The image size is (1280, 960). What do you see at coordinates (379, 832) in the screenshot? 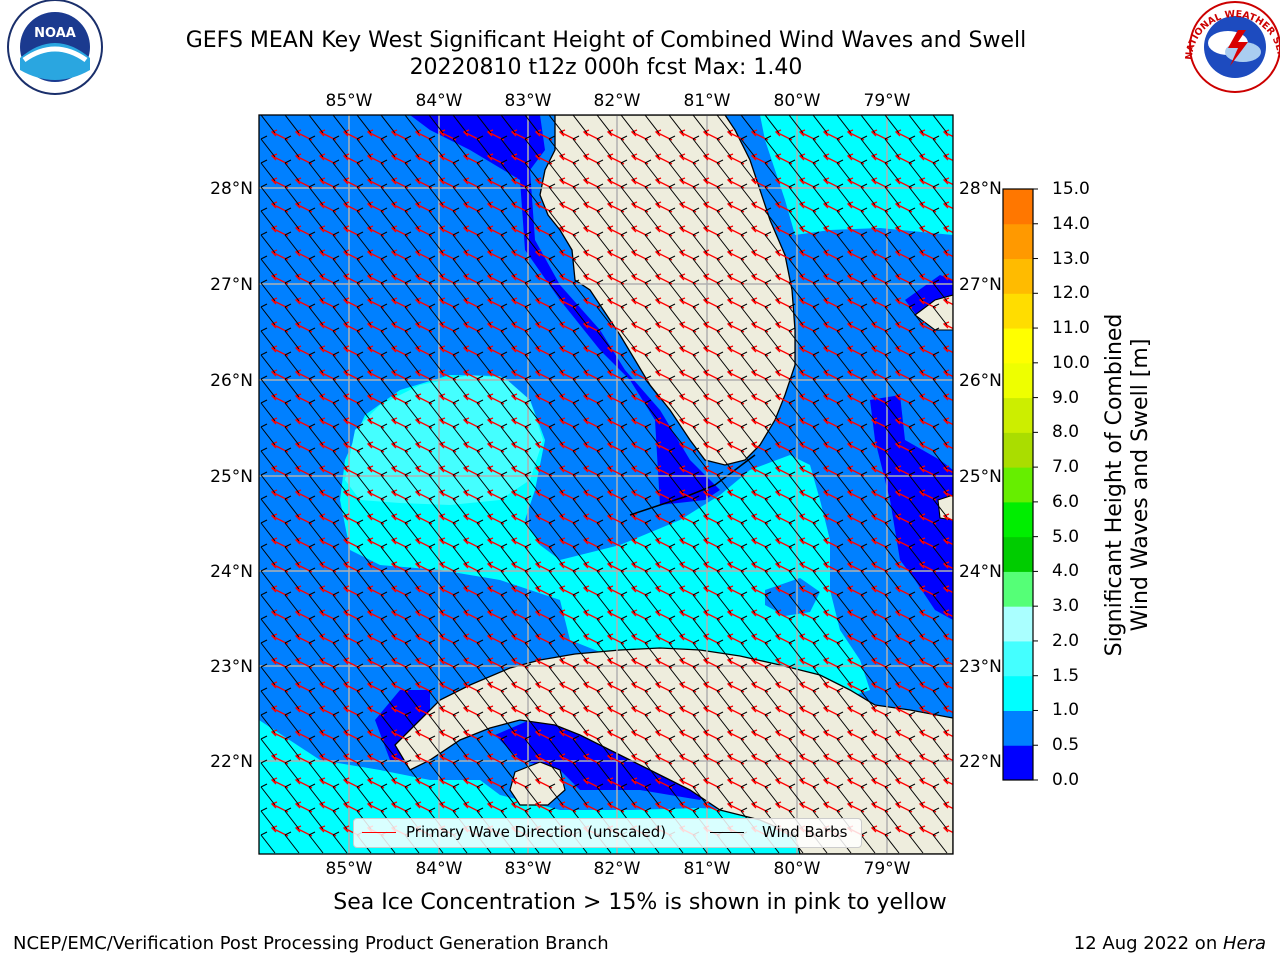
I see `wave-direction-legend-line` at bounding box center [379, 832].